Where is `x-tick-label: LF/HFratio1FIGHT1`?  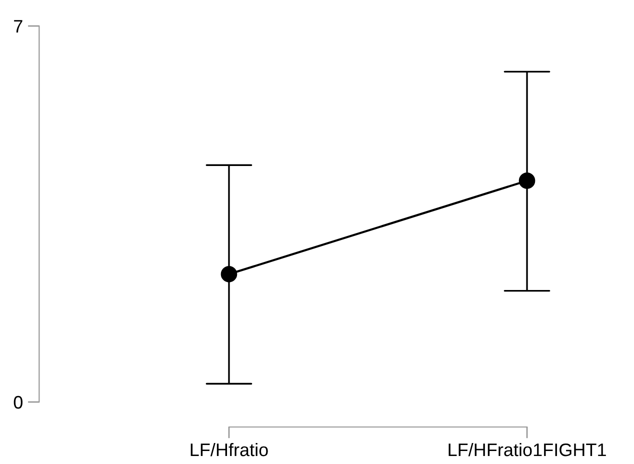
x-tick-label: LF/HFratio1FIGHT1 is located at coordinates (527, 449).